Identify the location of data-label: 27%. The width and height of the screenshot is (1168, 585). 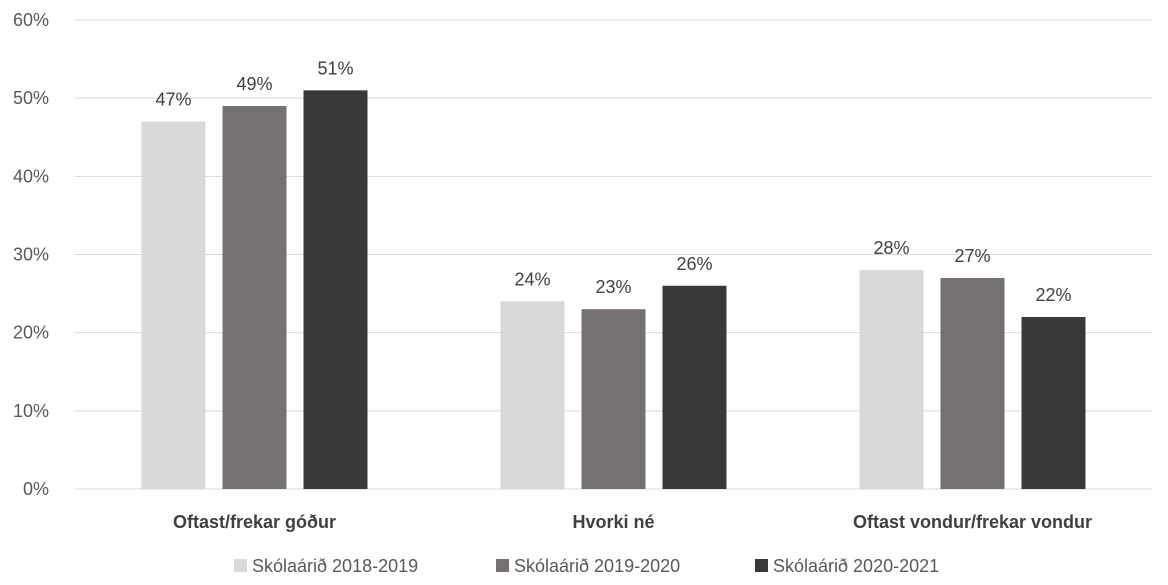
(972, 256).